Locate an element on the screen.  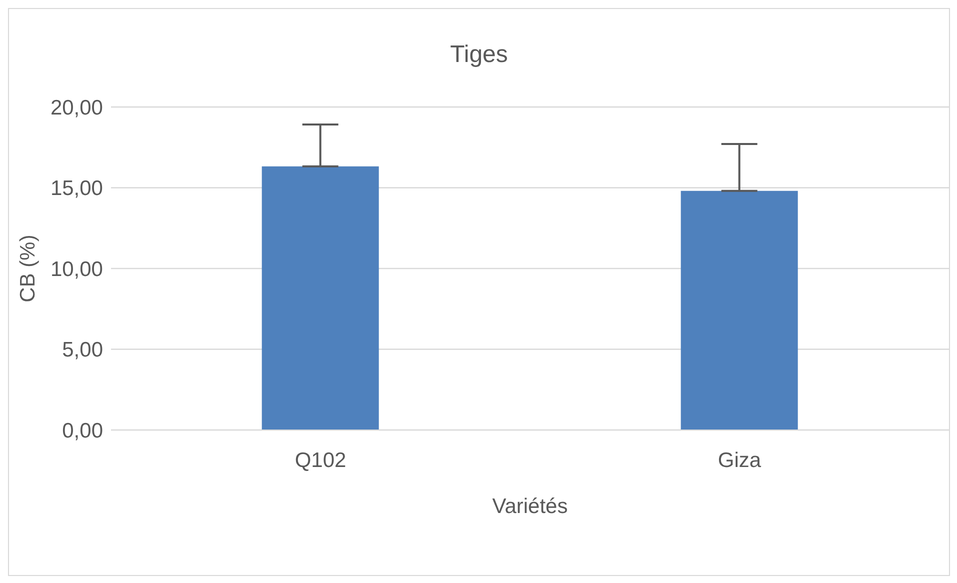
y-tick-label: 0,00 is located at coordinates (82, 430).